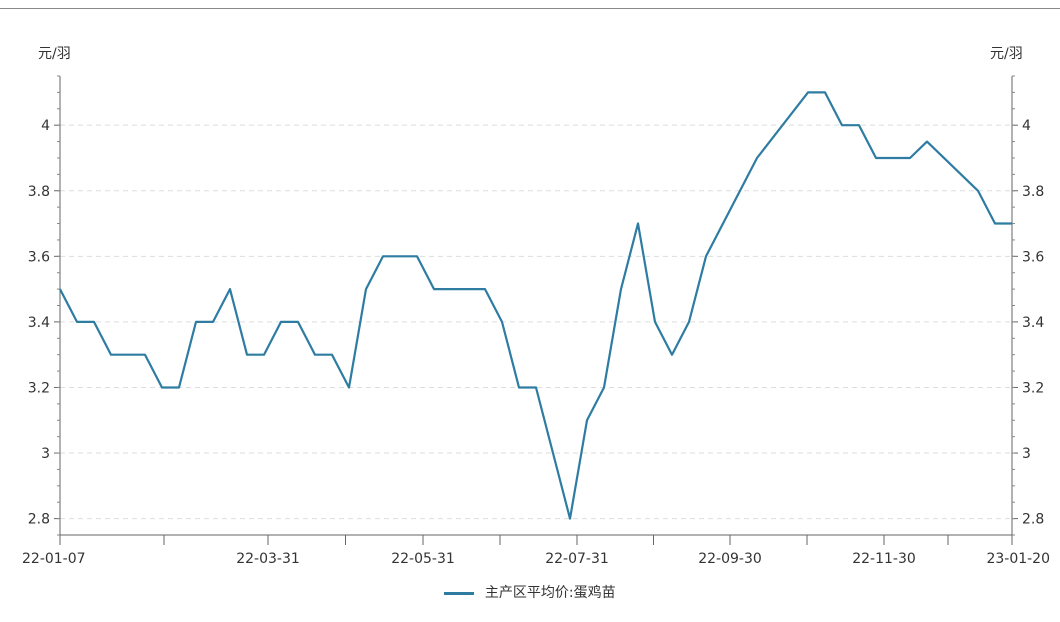 The image size is (1060, 622). I want to click on y-tick-label-left: 3.8, so click(39, 192).